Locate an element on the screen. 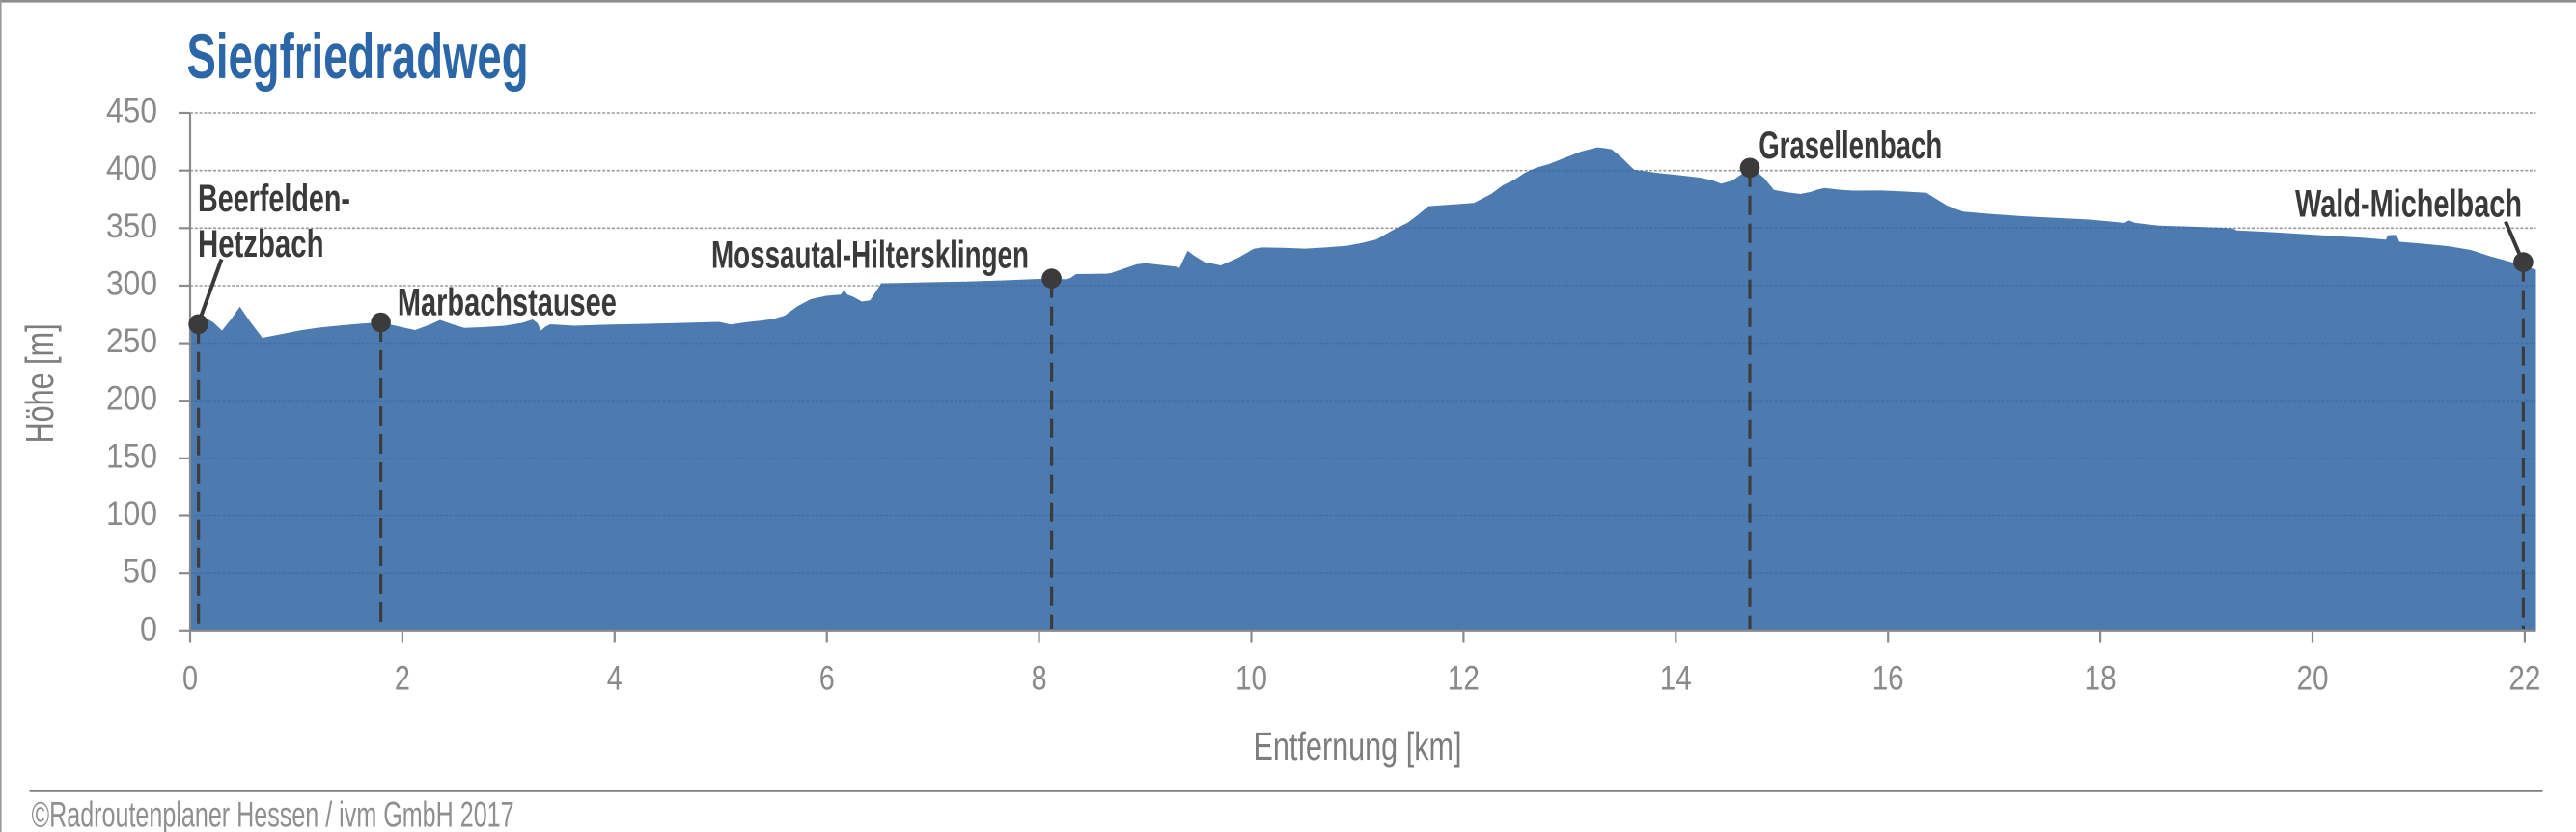 This screenshot has height=832, width=2576. svg-text: Grasellenbach is located at coordinates (1850, 146).